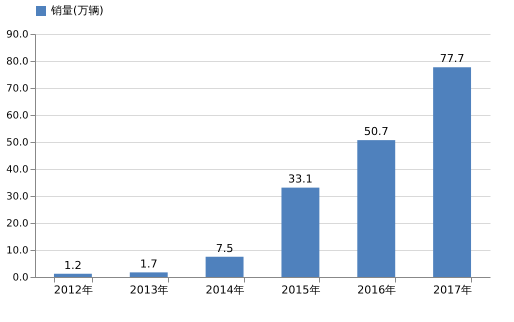 Image resolution: width=514 pixels, height=322 pixels. What do you see at coordinates (77, 10) in the screenshot?
I see `legend-label: 销量(万辆)` at bounding box center [77, 10].